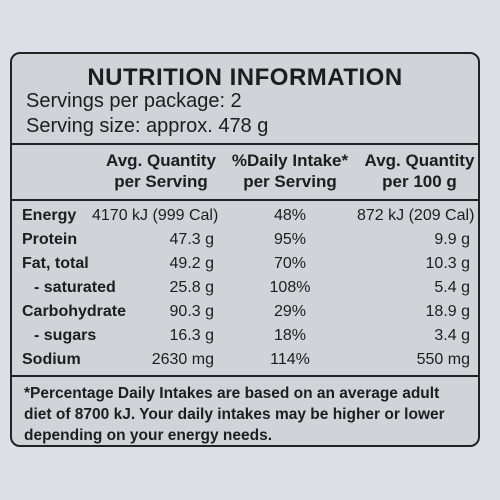 This screenshot has height=500, width=500. Describe the element at coordinates (290, 263) in the screenshot. I see `daily-intake-value: 70%` at that location.